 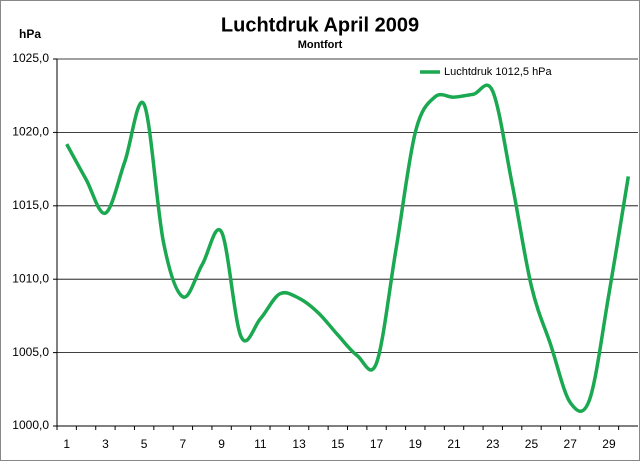 I want to click on x-tick-label: 19, so click(x=416, y=444).